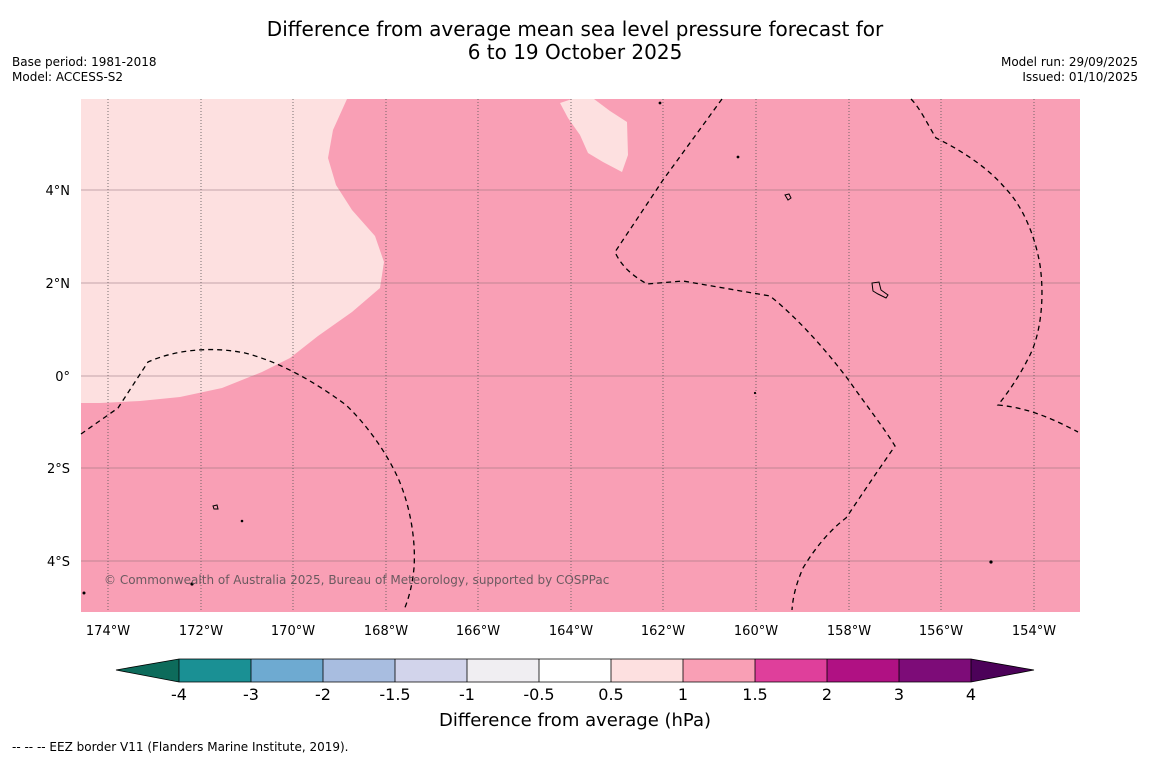  I want to click on anomaly-region-west, so click(232, 251).